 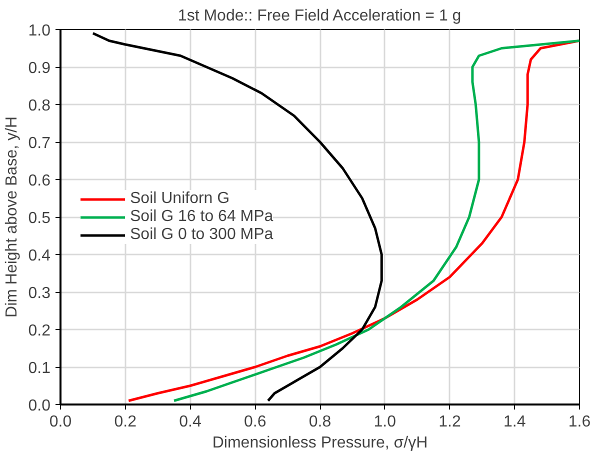 I want to click on y-tick-label: 0.3, so click(x=39, y=293).